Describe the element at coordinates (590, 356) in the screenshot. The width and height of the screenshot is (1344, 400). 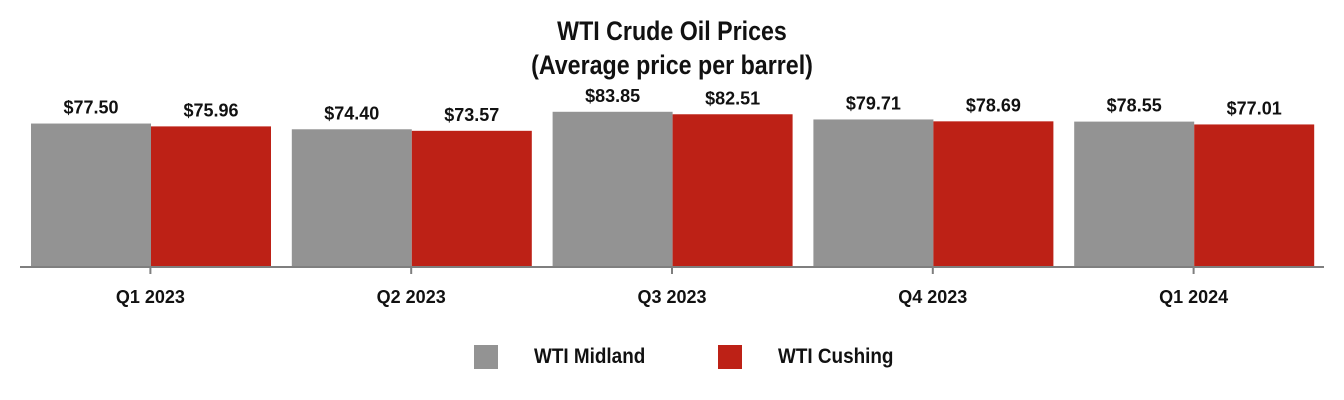
I see `legend-label-wti-midland: WTI Midland` at that location.